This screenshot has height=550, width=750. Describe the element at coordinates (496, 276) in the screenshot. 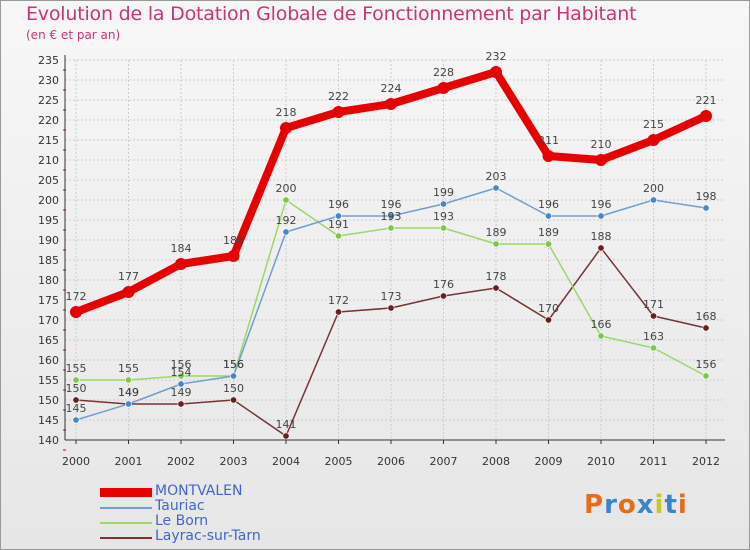

I see `data-label-layrac-sur-tarn: 178` at that location.